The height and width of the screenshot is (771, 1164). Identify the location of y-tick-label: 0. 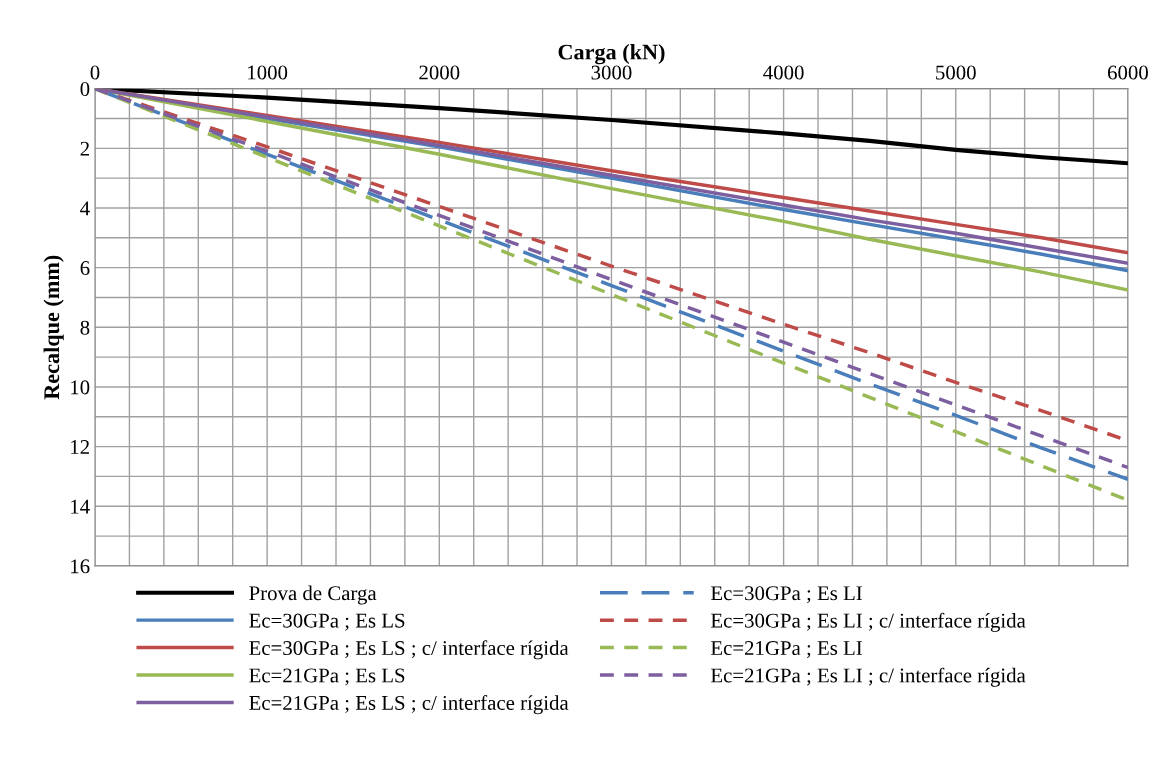
(85, 89).